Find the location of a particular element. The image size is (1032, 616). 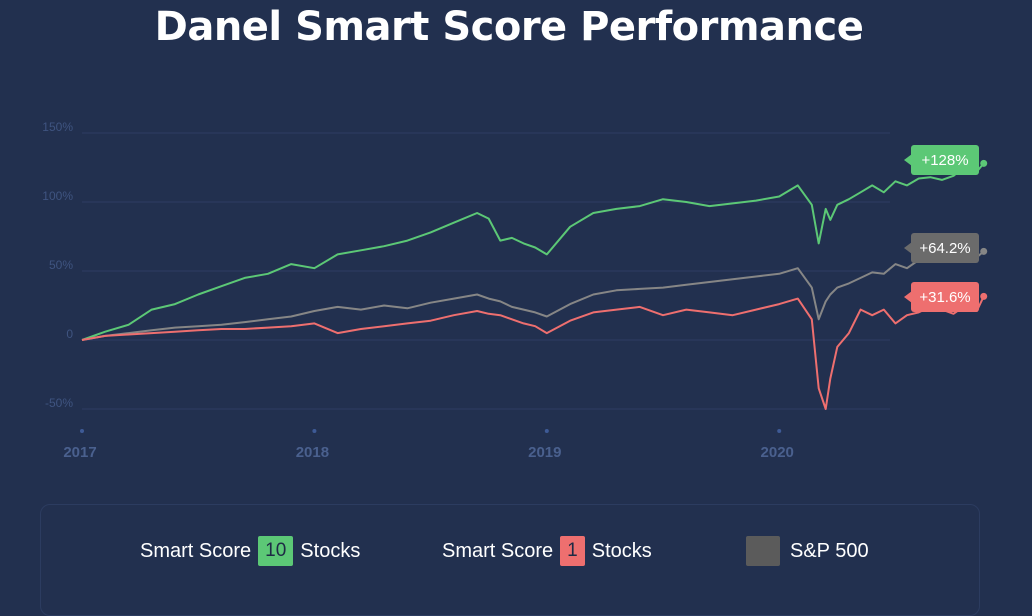

y-axis-ticks: 150% 100% 50% 0 -50% is located at coordinates (57, 265).